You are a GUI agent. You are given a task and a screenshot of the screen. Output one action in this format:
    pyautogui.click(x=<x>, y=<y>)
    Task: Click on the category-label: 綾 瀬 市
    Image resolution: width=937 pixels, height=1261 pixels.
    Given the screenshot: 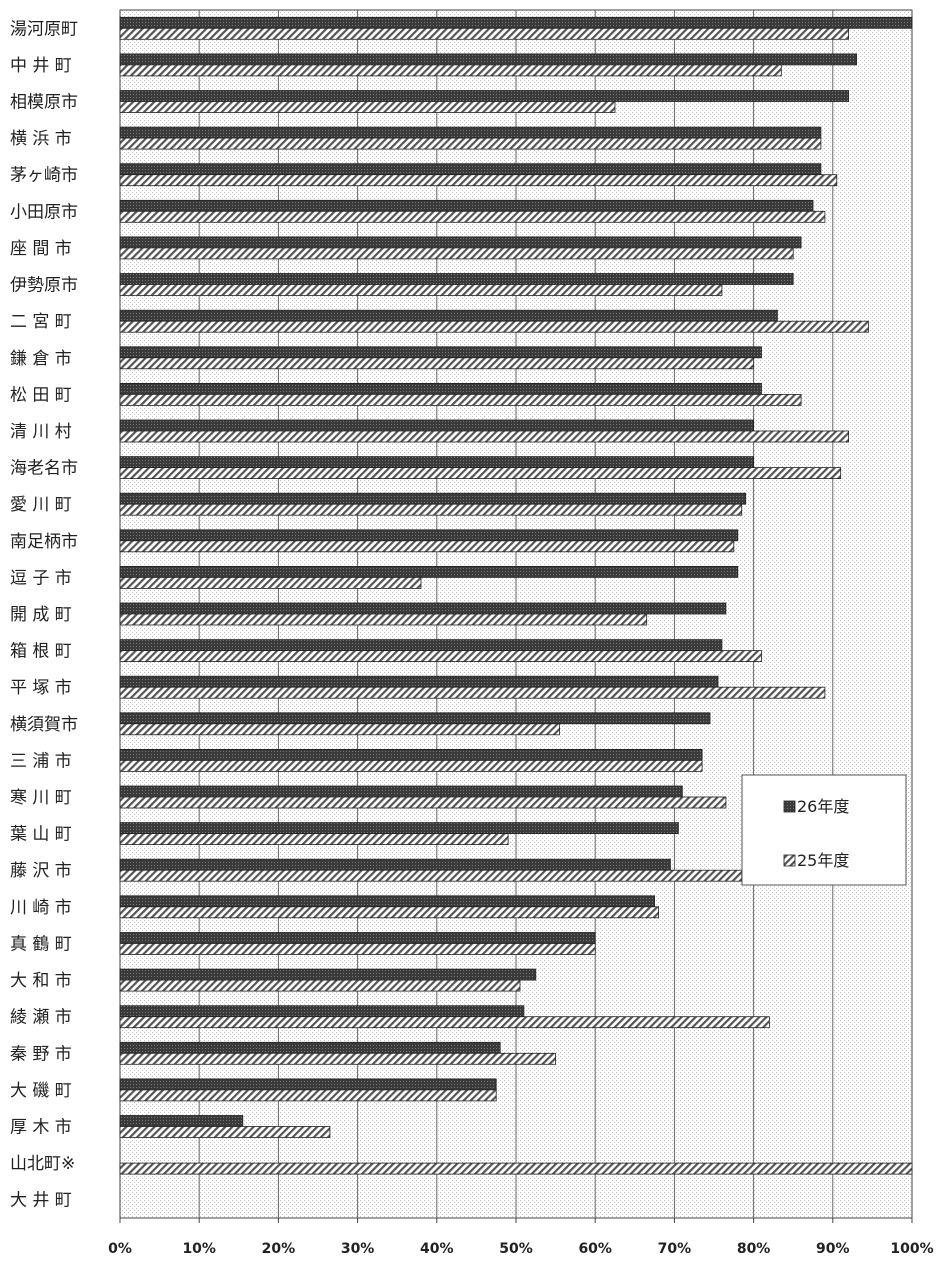 What is the action you would take?
    pyautogui.click(x=41, y=1018)
    